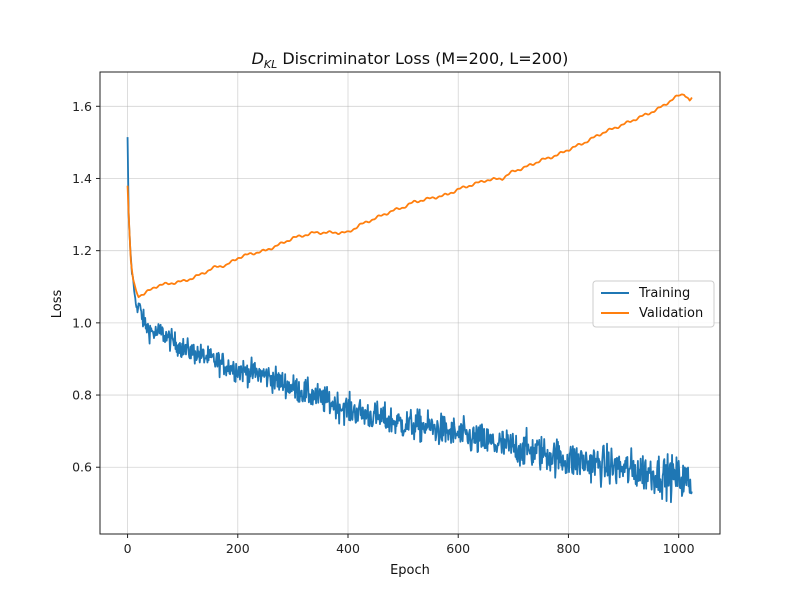 Image resolution: width=800 pixels, height=600 pixels. Describe the element at coordinates (458, 548) in the screenshot. I see `x-tick-label: 600` at that location.